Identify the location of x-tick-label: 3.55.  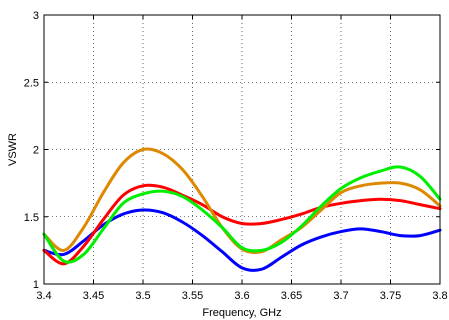
(192, 296).